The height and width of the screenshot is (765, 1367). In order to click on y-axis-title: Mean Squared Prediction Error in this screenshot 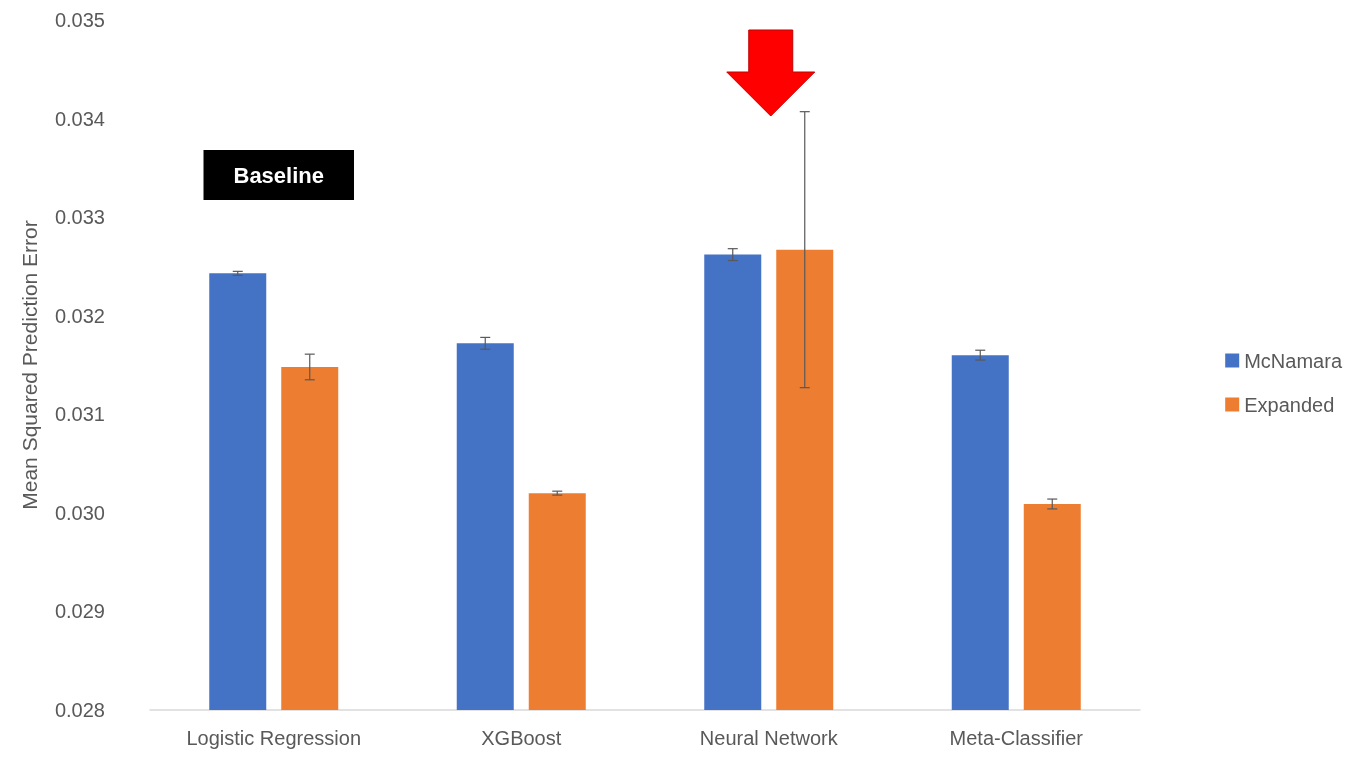, I will do `click(29, 365)`.